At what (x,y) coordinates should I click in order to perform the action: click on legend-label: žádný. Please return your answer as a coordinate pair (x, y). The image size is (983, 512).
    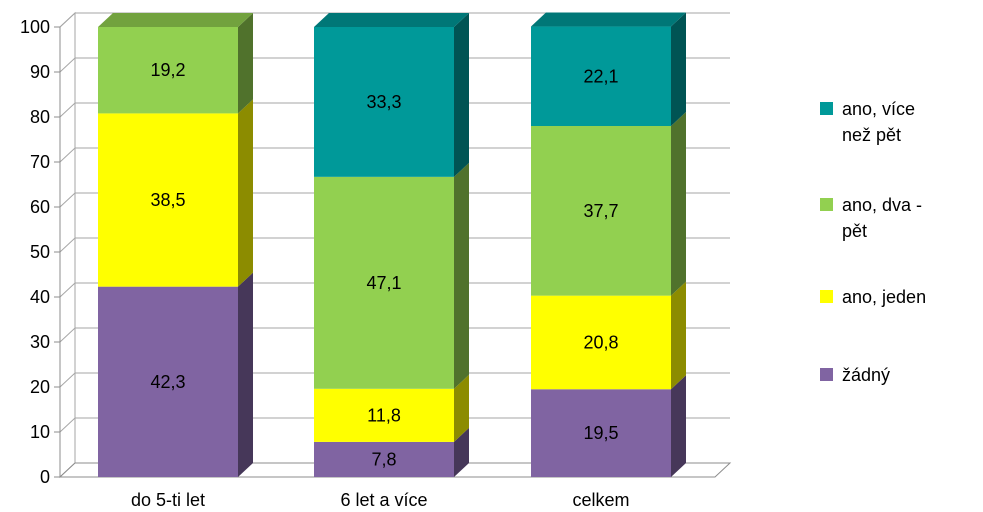
    Looking at the image, I should click on (866, 375).